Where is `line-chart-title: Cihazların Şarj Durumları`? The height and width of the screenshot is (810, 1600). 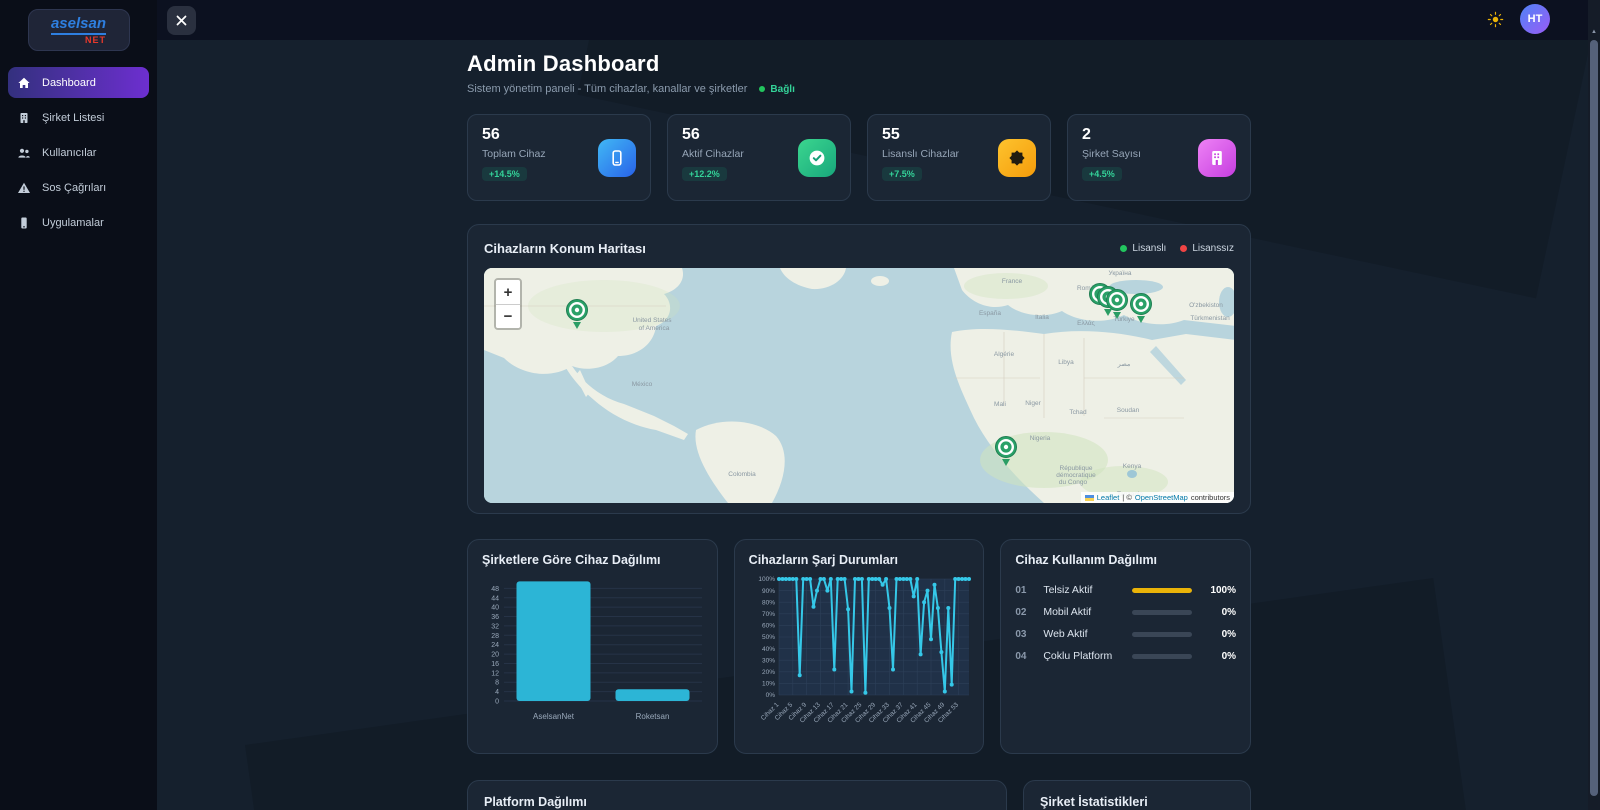
line-chart-title: Cihazların Şarj Durumları is located at coordinates (823, 560).